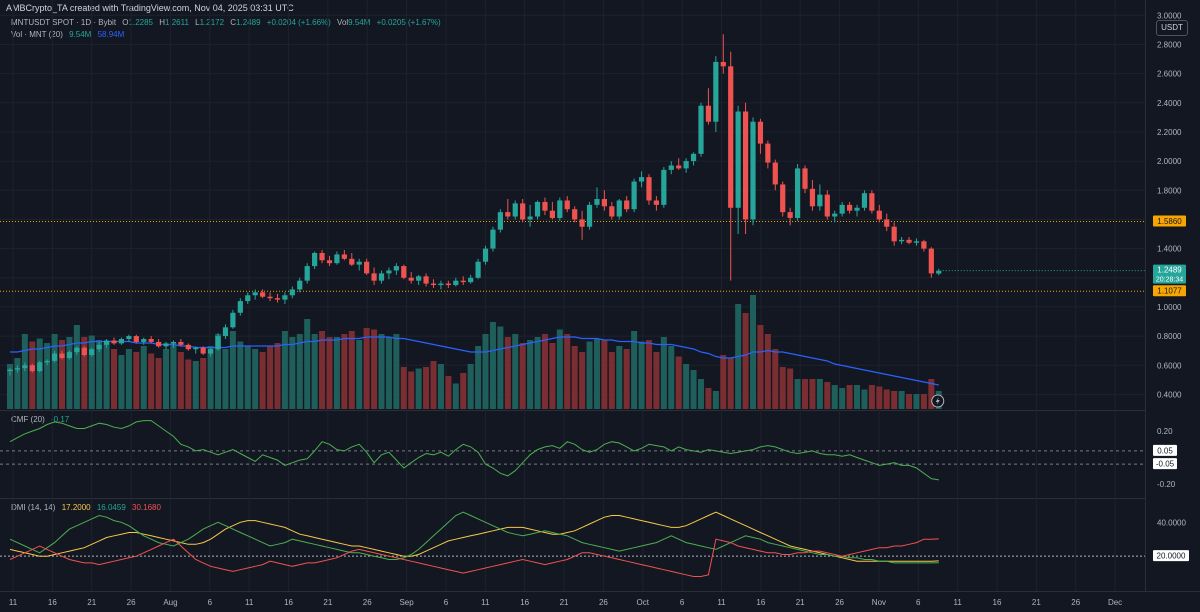 The width and height of the screenshot is (1200, 612). What do you see at coordinates (1171, 556) in the screenshot?
I see `dmi-level-label-0: 20.0000` at bounding box center [1171, 556].